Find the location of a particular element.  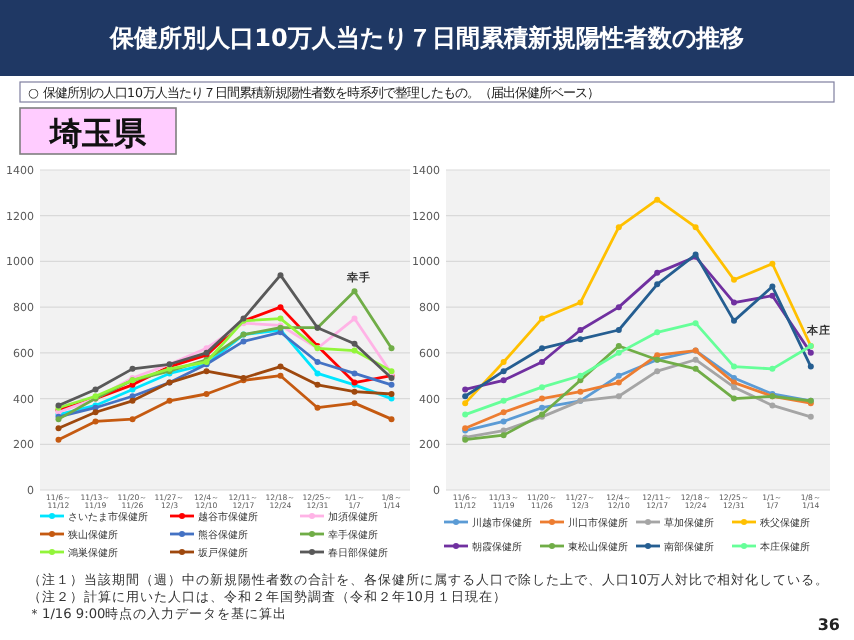

chart-title: 保健所別人口10万人当たり７日間累積新規陽性者数の推移 is located at coordinates (426, 38).